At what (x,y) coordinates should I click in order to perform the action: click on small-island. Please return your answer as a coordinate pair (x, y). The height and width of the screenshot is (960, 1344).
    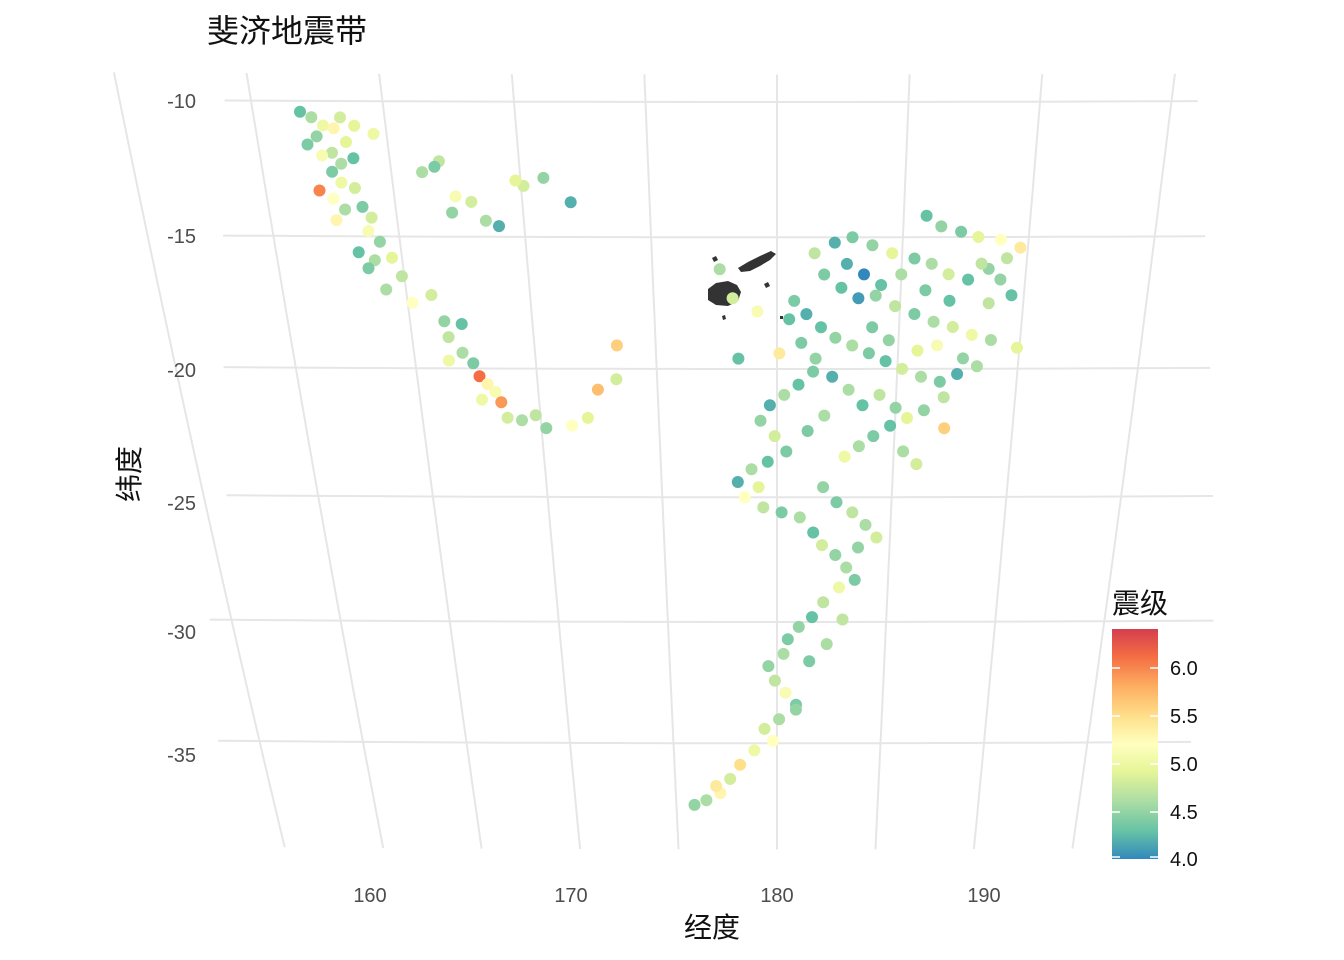
    Looking at the image, I should click on (715, 259).